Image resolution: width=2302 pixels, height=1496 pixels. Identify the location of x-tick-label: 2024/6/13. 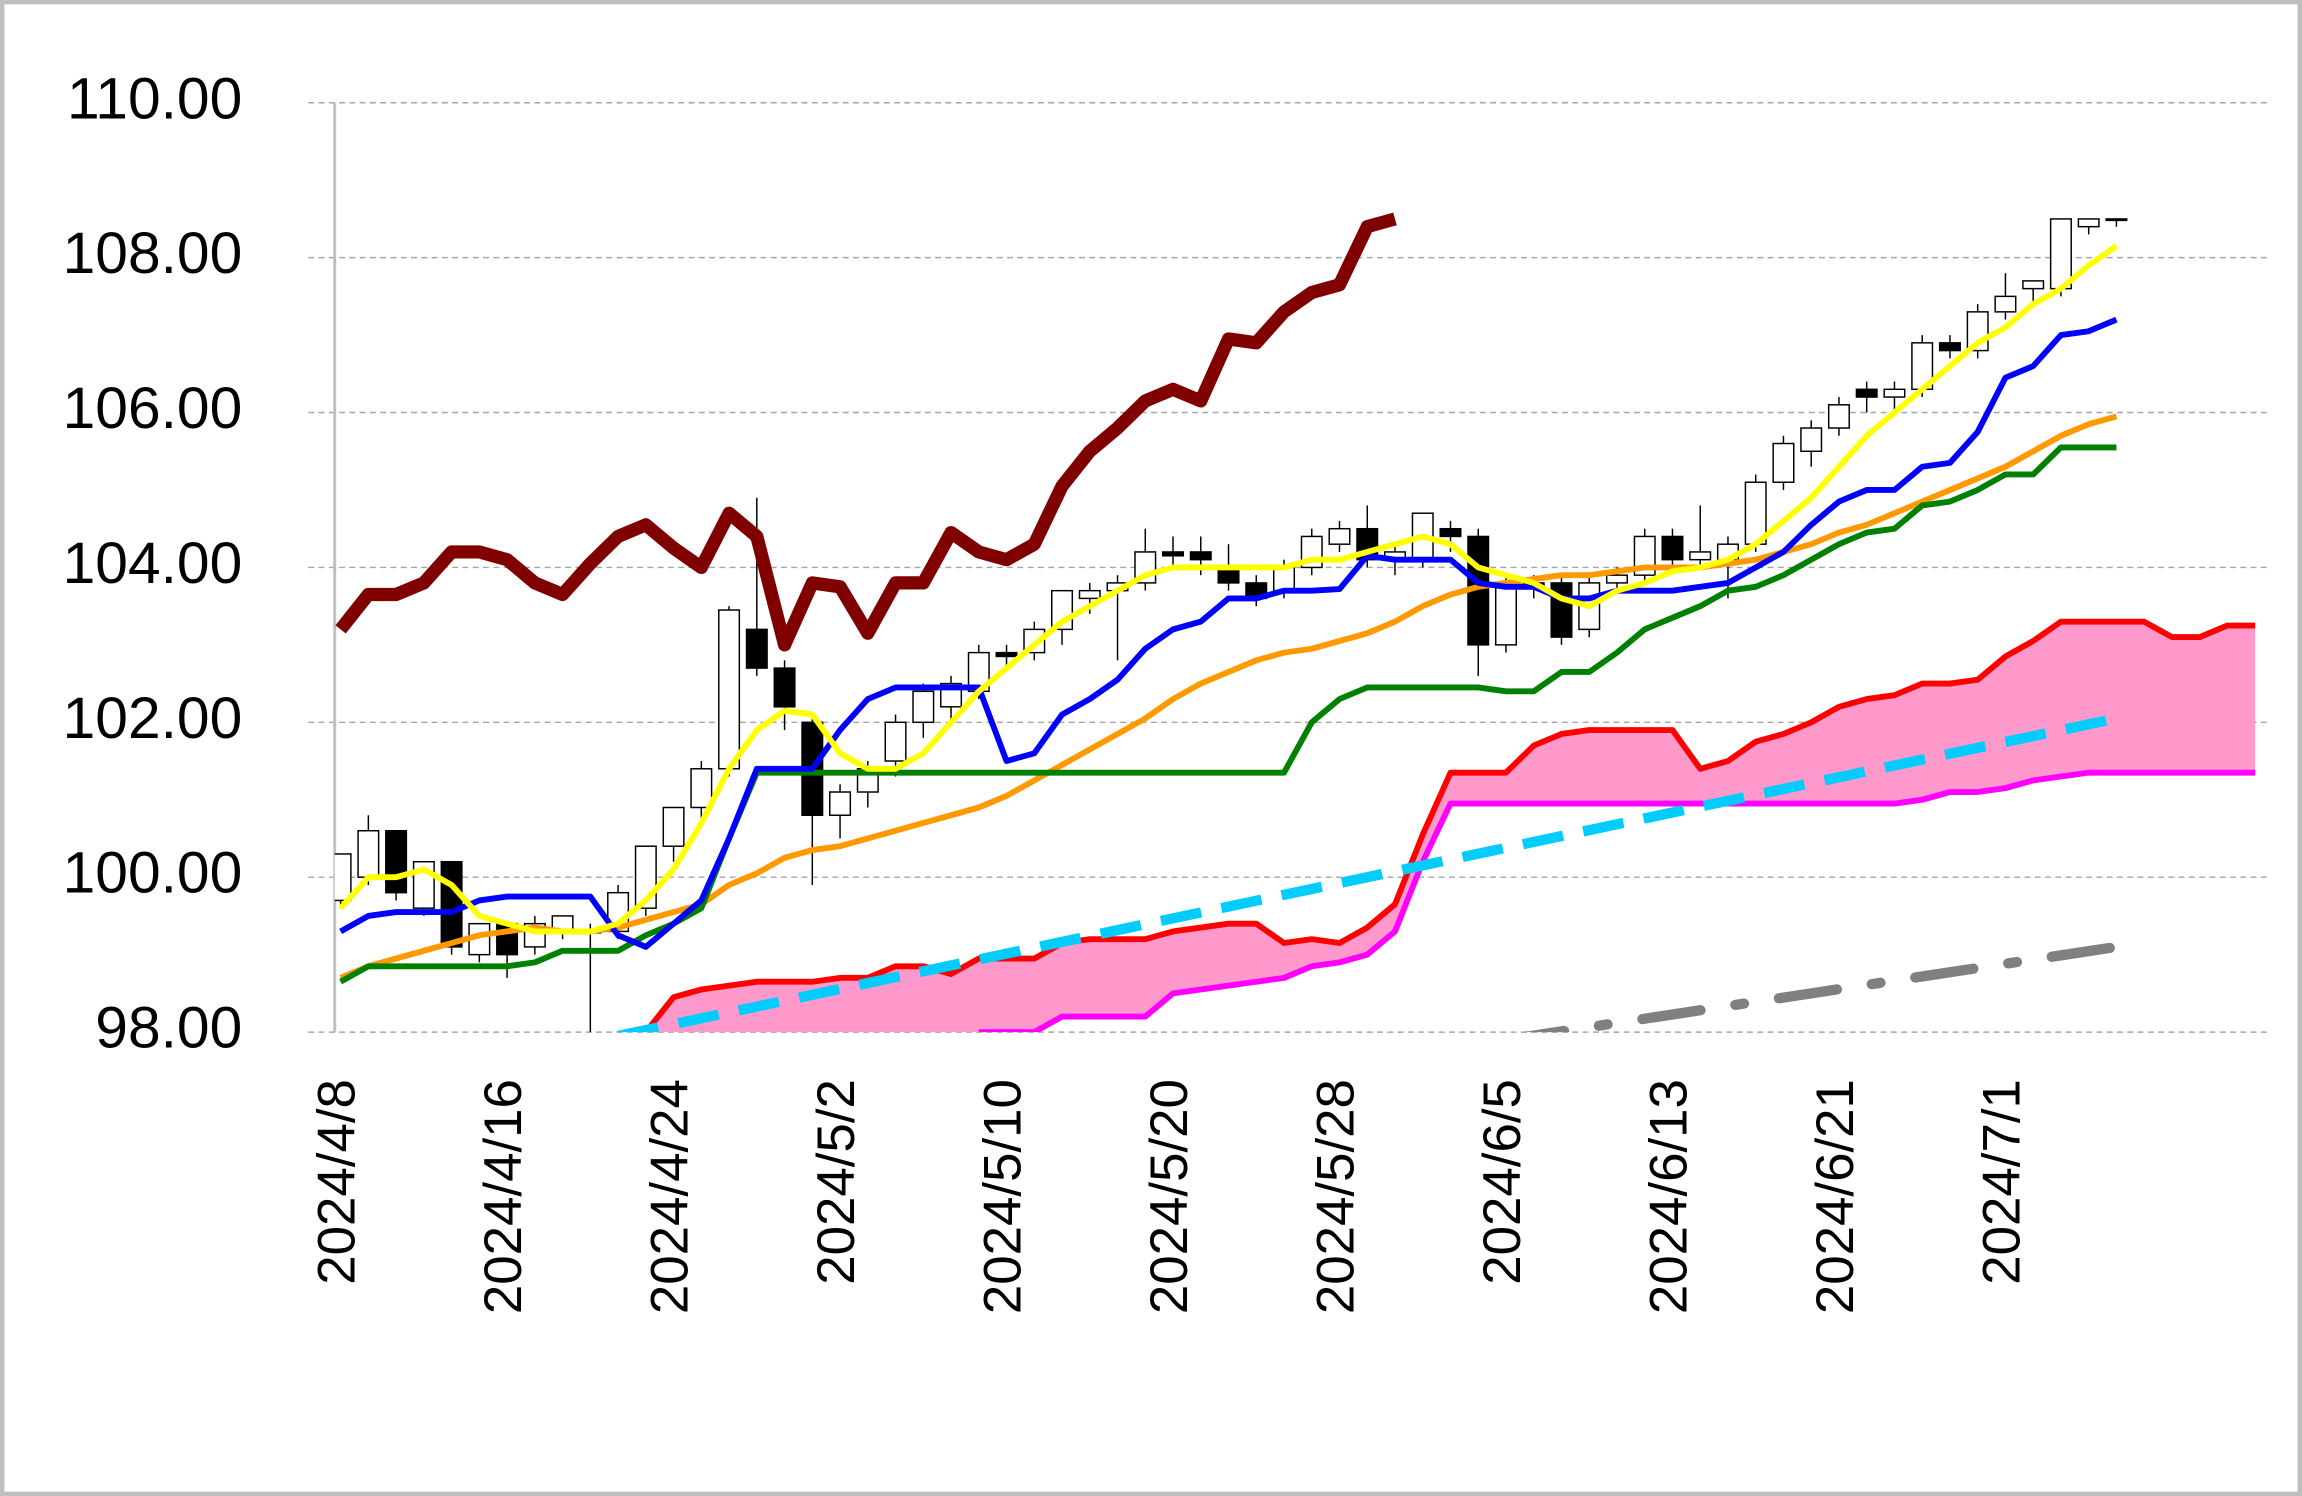
(1668, 1196).